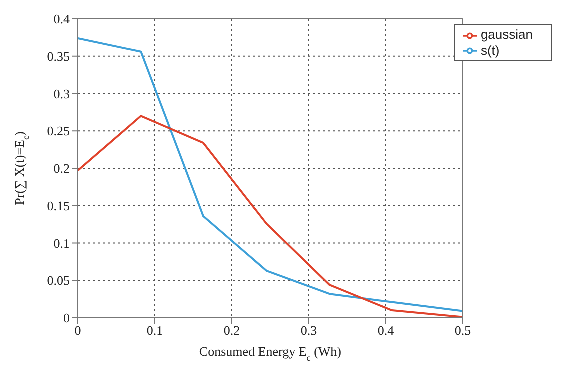  What do you see at coordinates (463, 330) in the screenshot?
I see `x-tick-label: 0.5` at bounding box center [463, 330].